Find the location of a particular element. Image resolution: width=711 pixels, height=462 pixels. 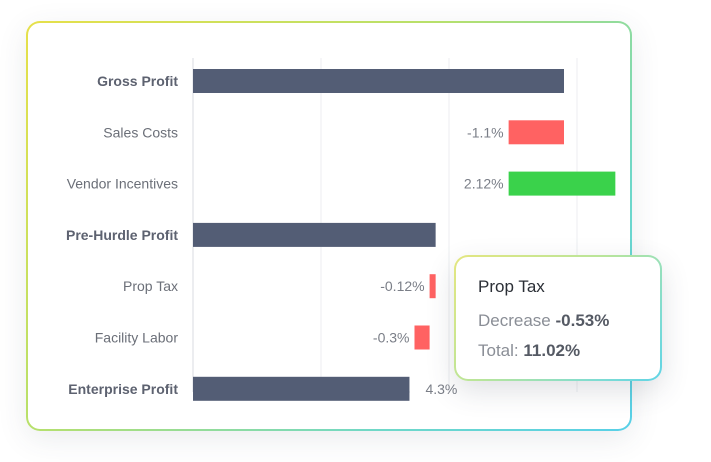

tooltip-decrease-label: Decrease is located at coordinates (514, 320).